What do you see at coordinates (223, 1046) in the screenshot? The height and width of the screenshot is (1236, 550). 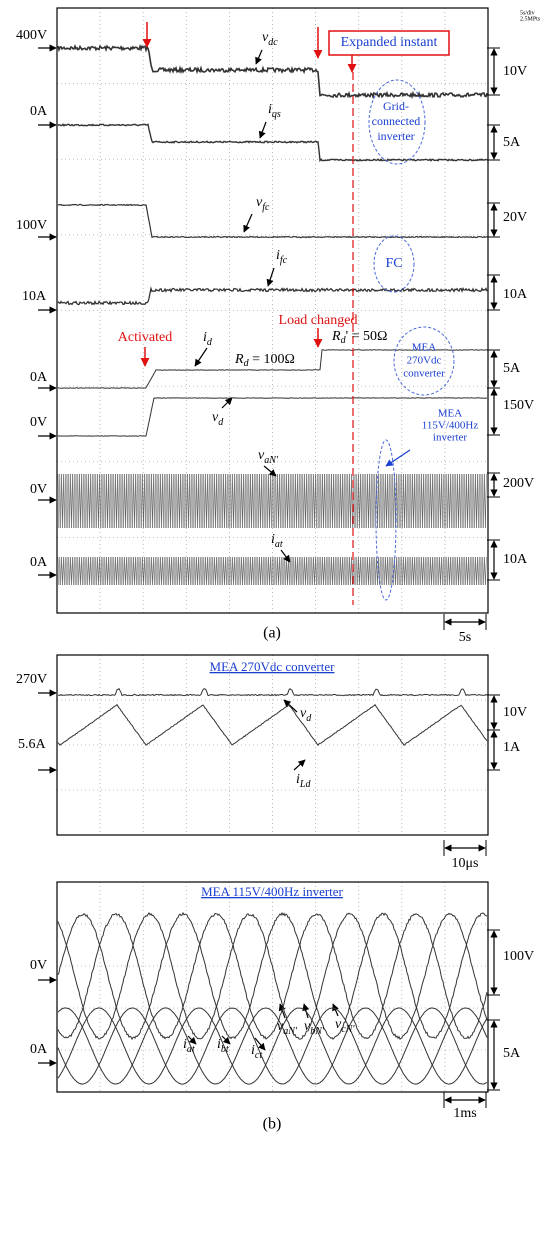 I see `signal-label: ibt` at bounding box center [223, 1046].